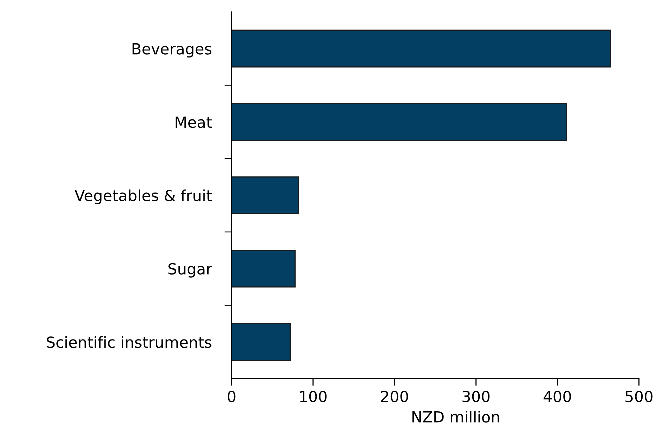  What do you see at coordinates (194, 122) in the screenshot?
I see `y-tick-label: Meat` at bounding box center [194, 122].